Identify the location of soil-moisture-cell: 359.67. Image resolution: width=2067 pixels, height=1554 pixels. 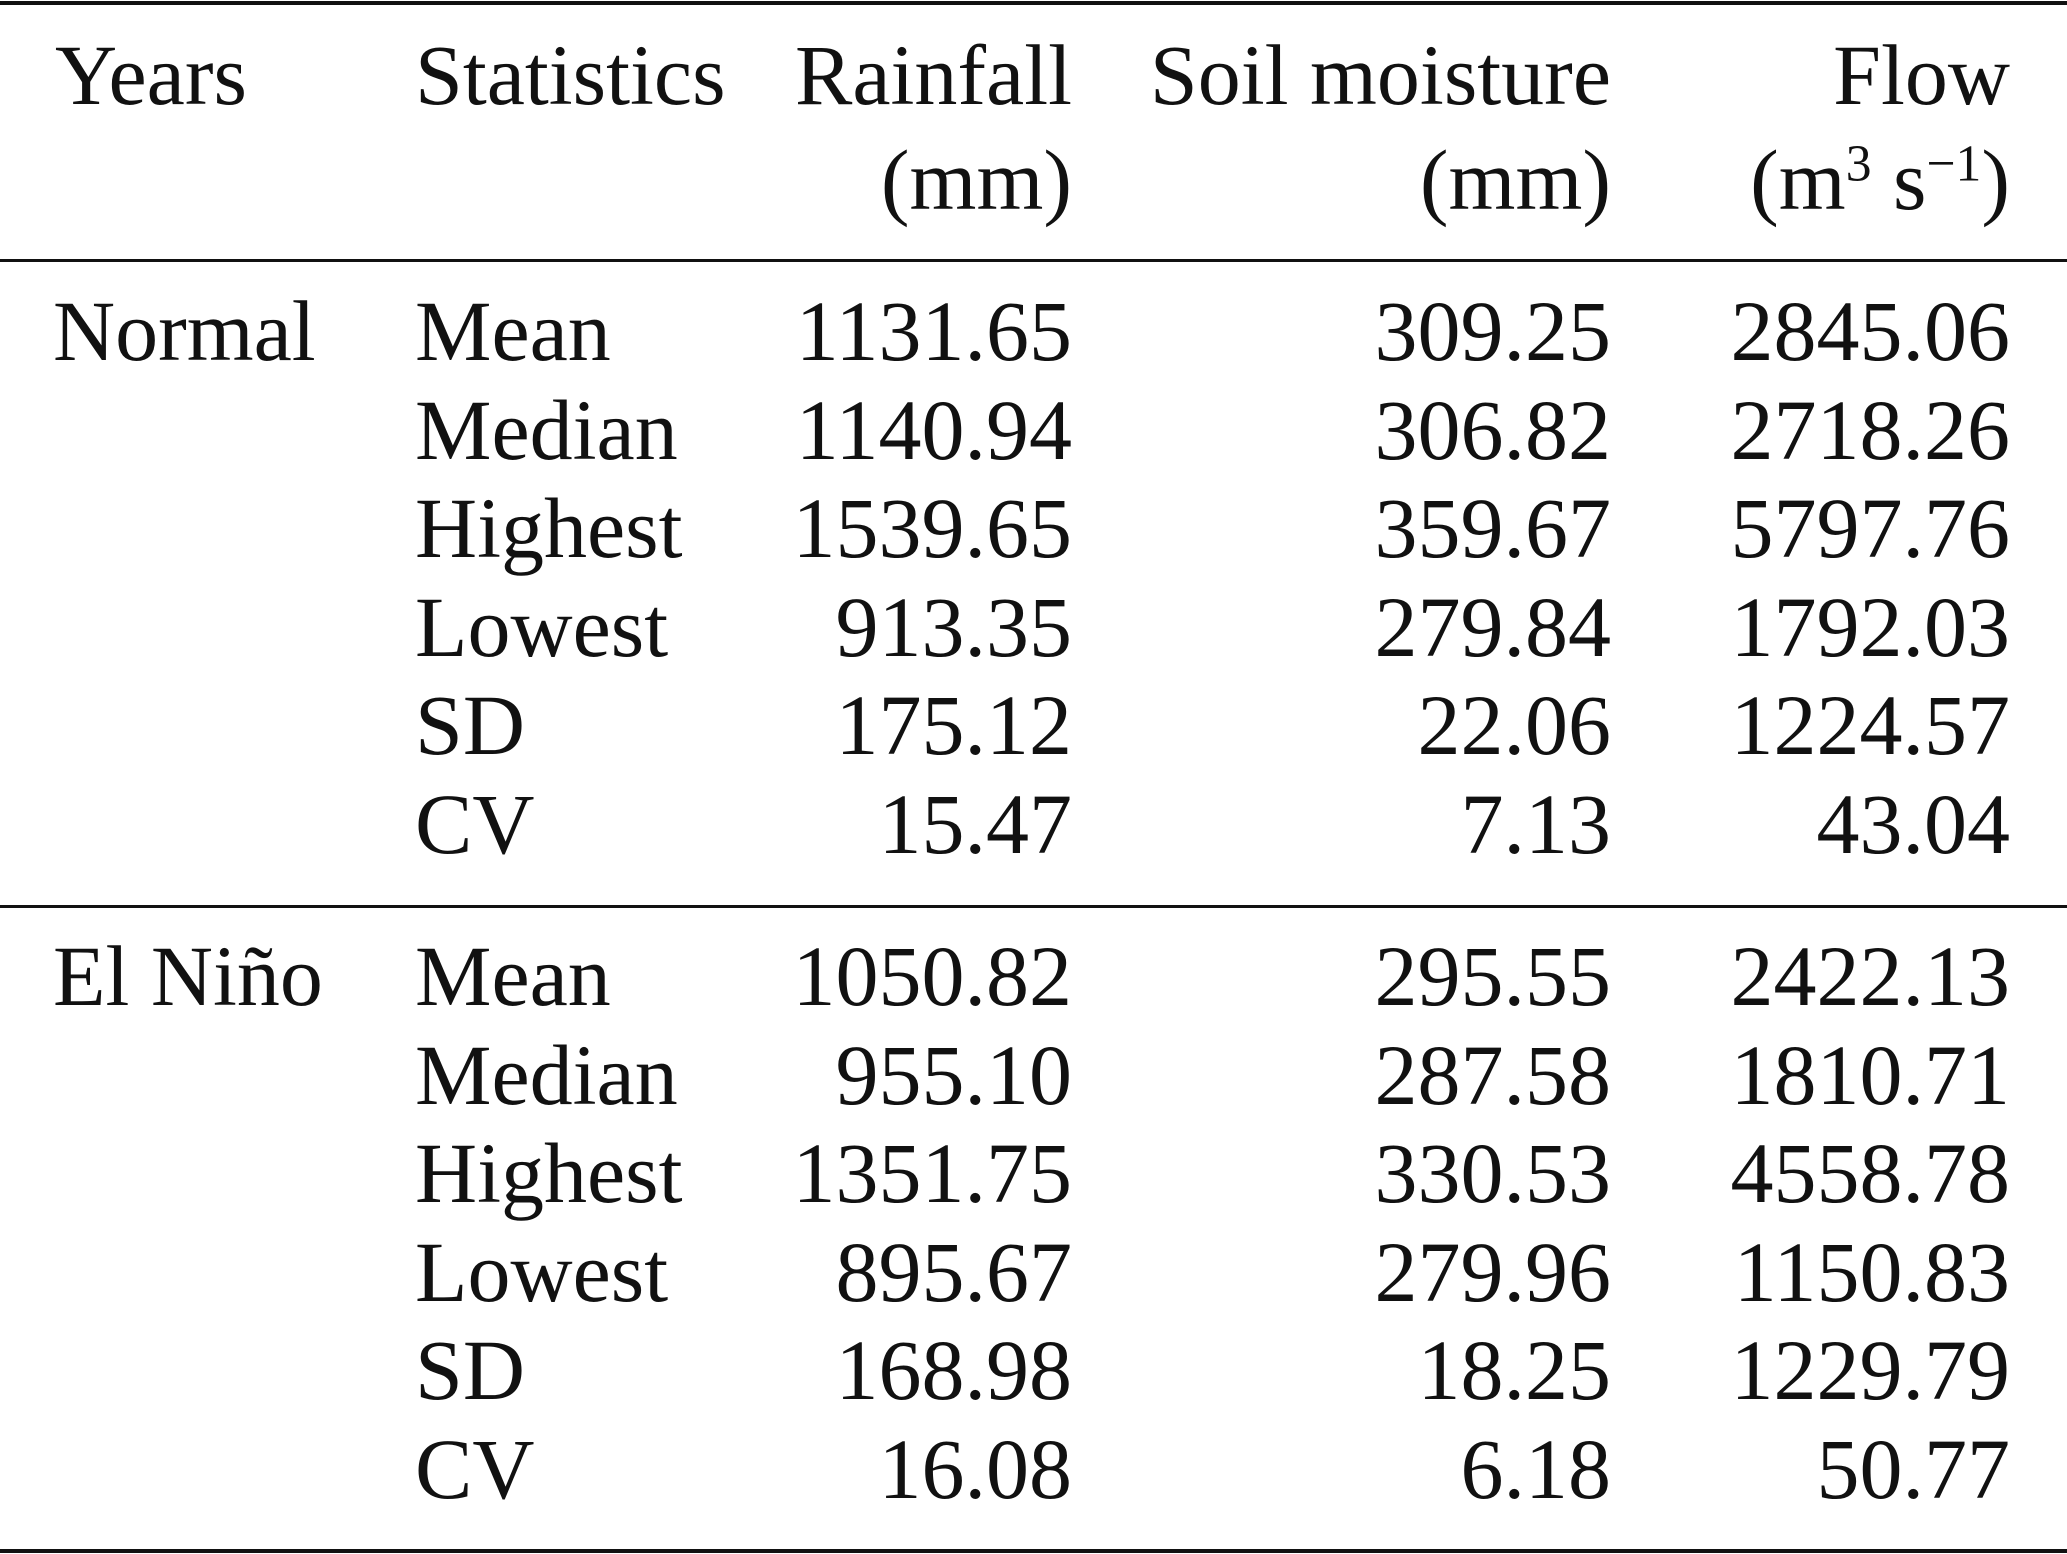
(1493, 528).